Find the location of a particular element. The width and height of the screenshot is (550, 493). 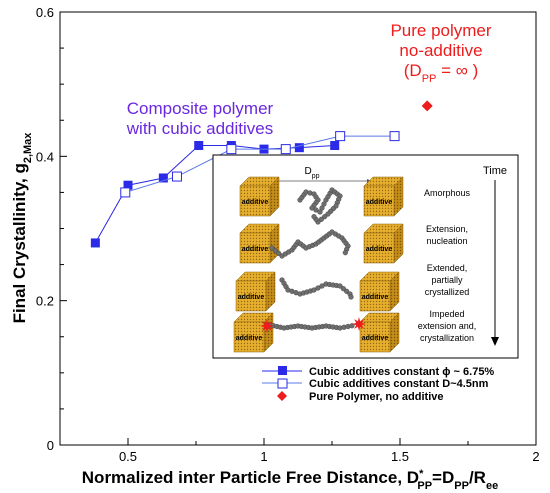

time-arrow-head is located at coordinates (495, 341).